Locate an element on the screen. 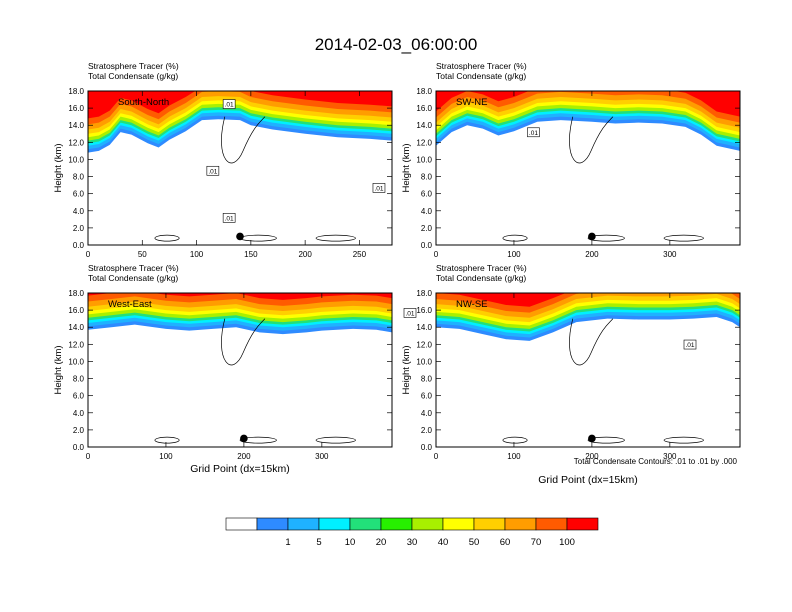  colorbar-label: 30 is located at coordinates (412, 542).